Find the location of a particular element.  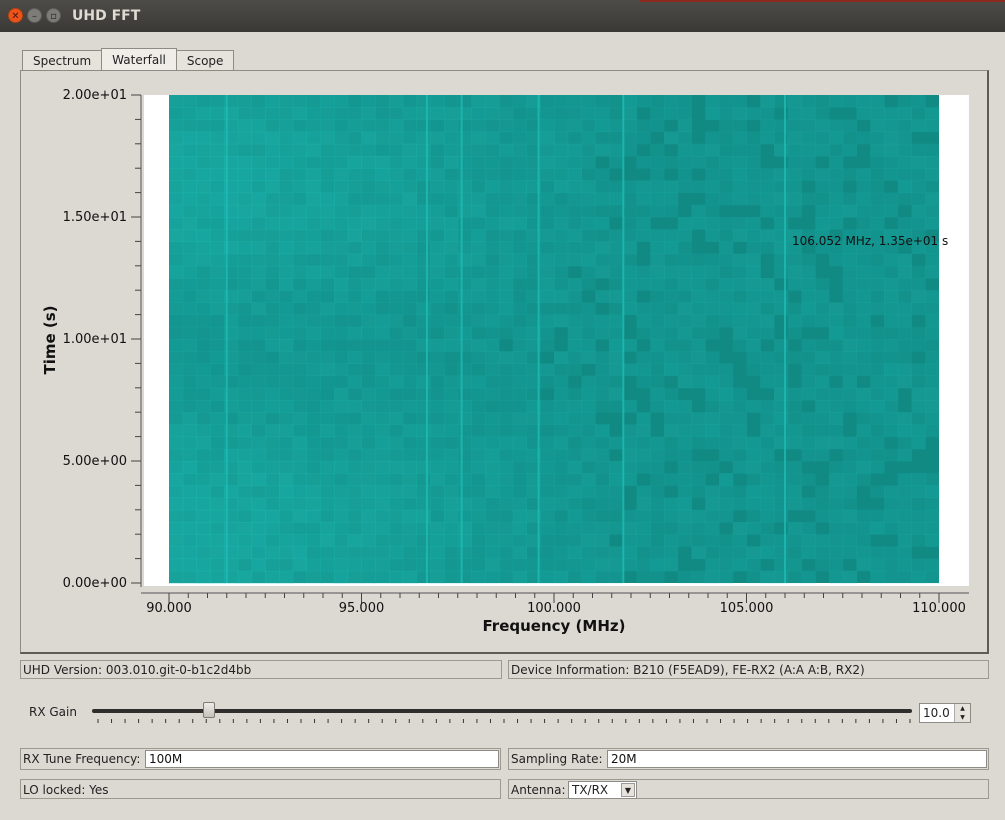

spin-up-icon: ▲ is located at coordinates (962, 708).